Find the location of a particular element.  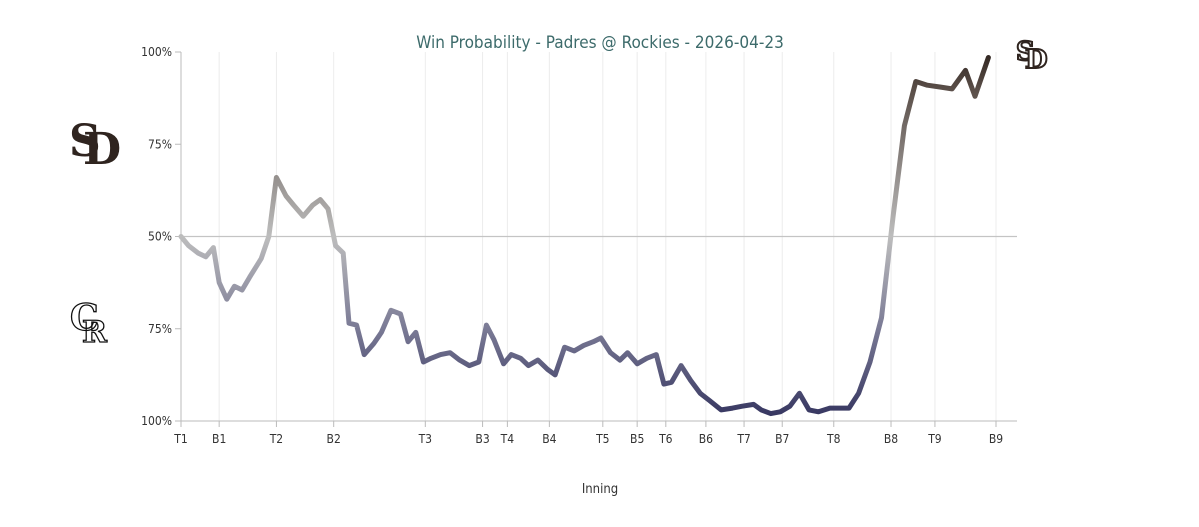

x-tick-label: B7 is located at coordinates (782, 439).